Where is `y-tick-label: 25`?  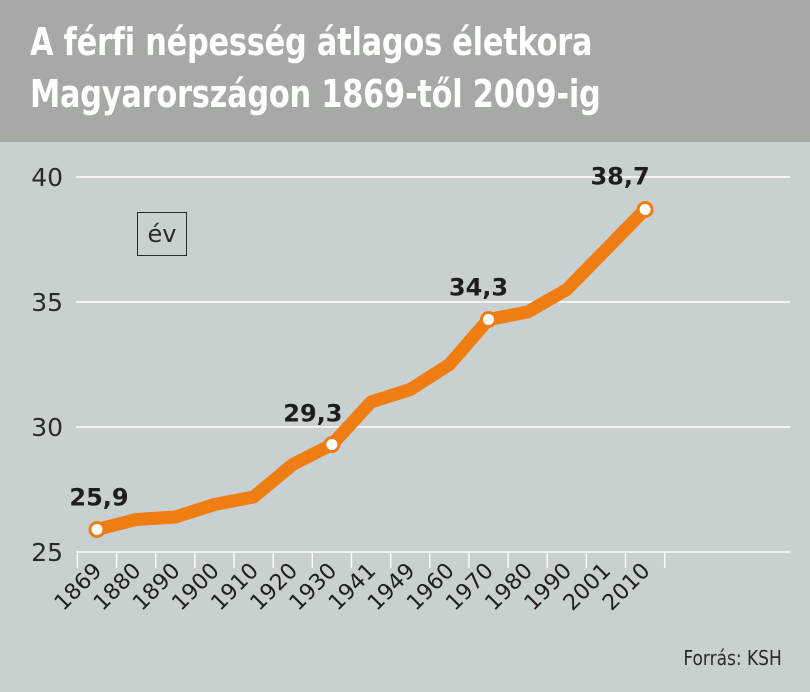 y-tick-label: 25 is located at coordinates (47, 552).